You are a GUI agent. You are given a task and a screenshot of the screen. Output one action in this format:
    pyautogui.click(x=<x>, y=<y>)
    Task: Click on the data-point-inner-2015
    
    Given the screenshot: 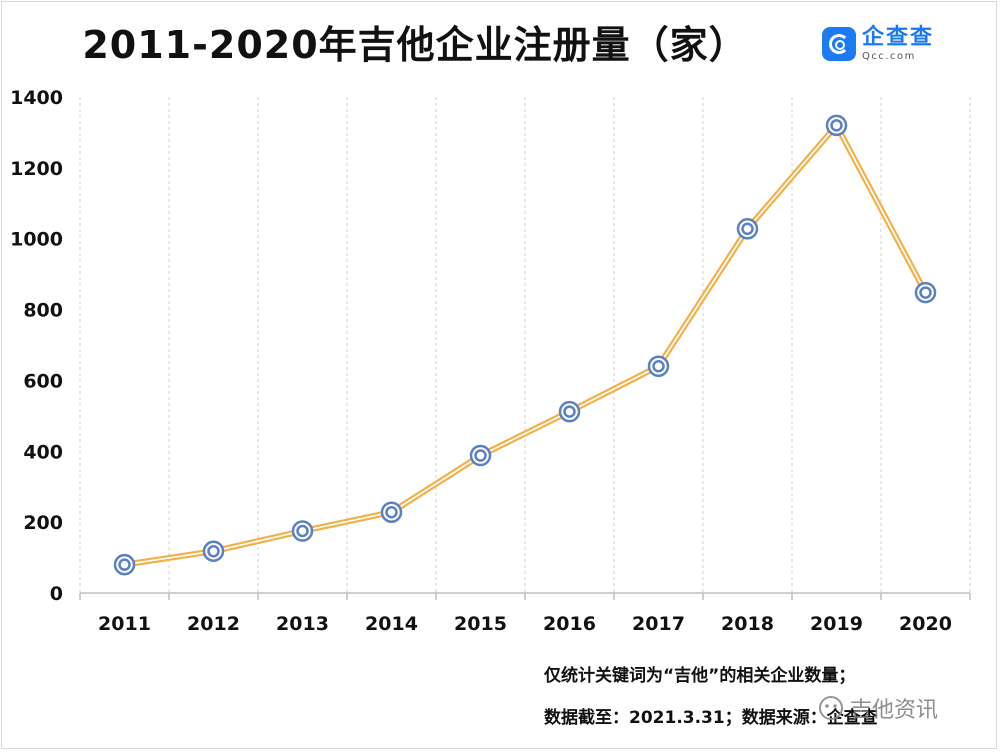 What is the action you would take?
    pyautogui.click(x=480, y=455)
    